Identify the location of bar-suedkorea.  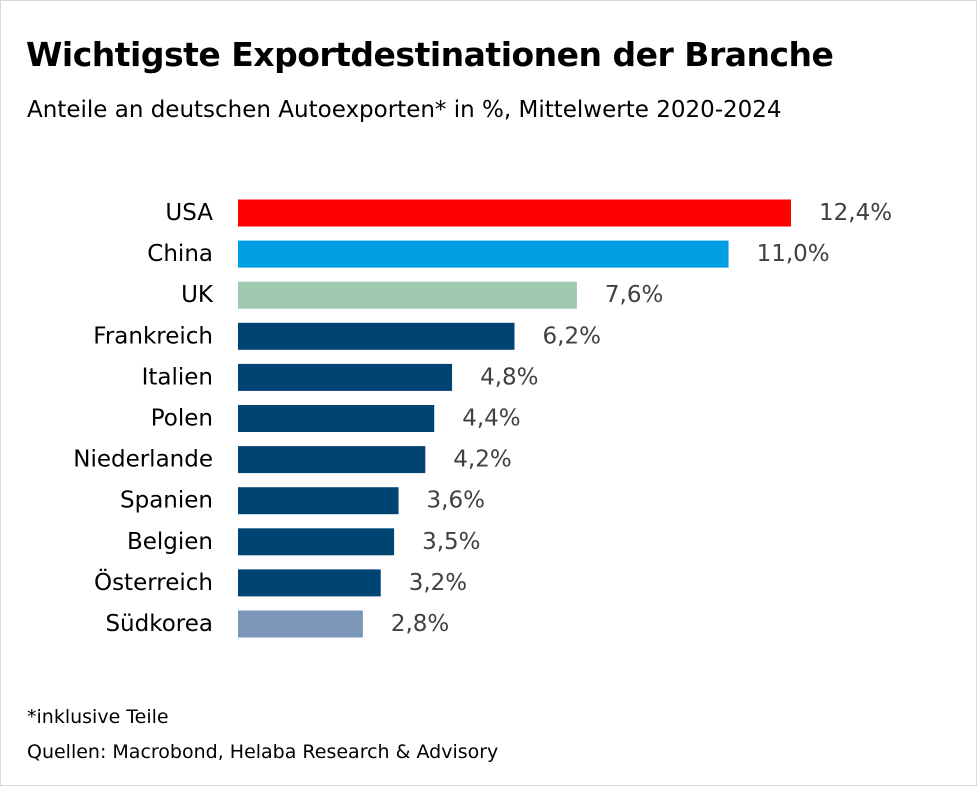
(300, 624).